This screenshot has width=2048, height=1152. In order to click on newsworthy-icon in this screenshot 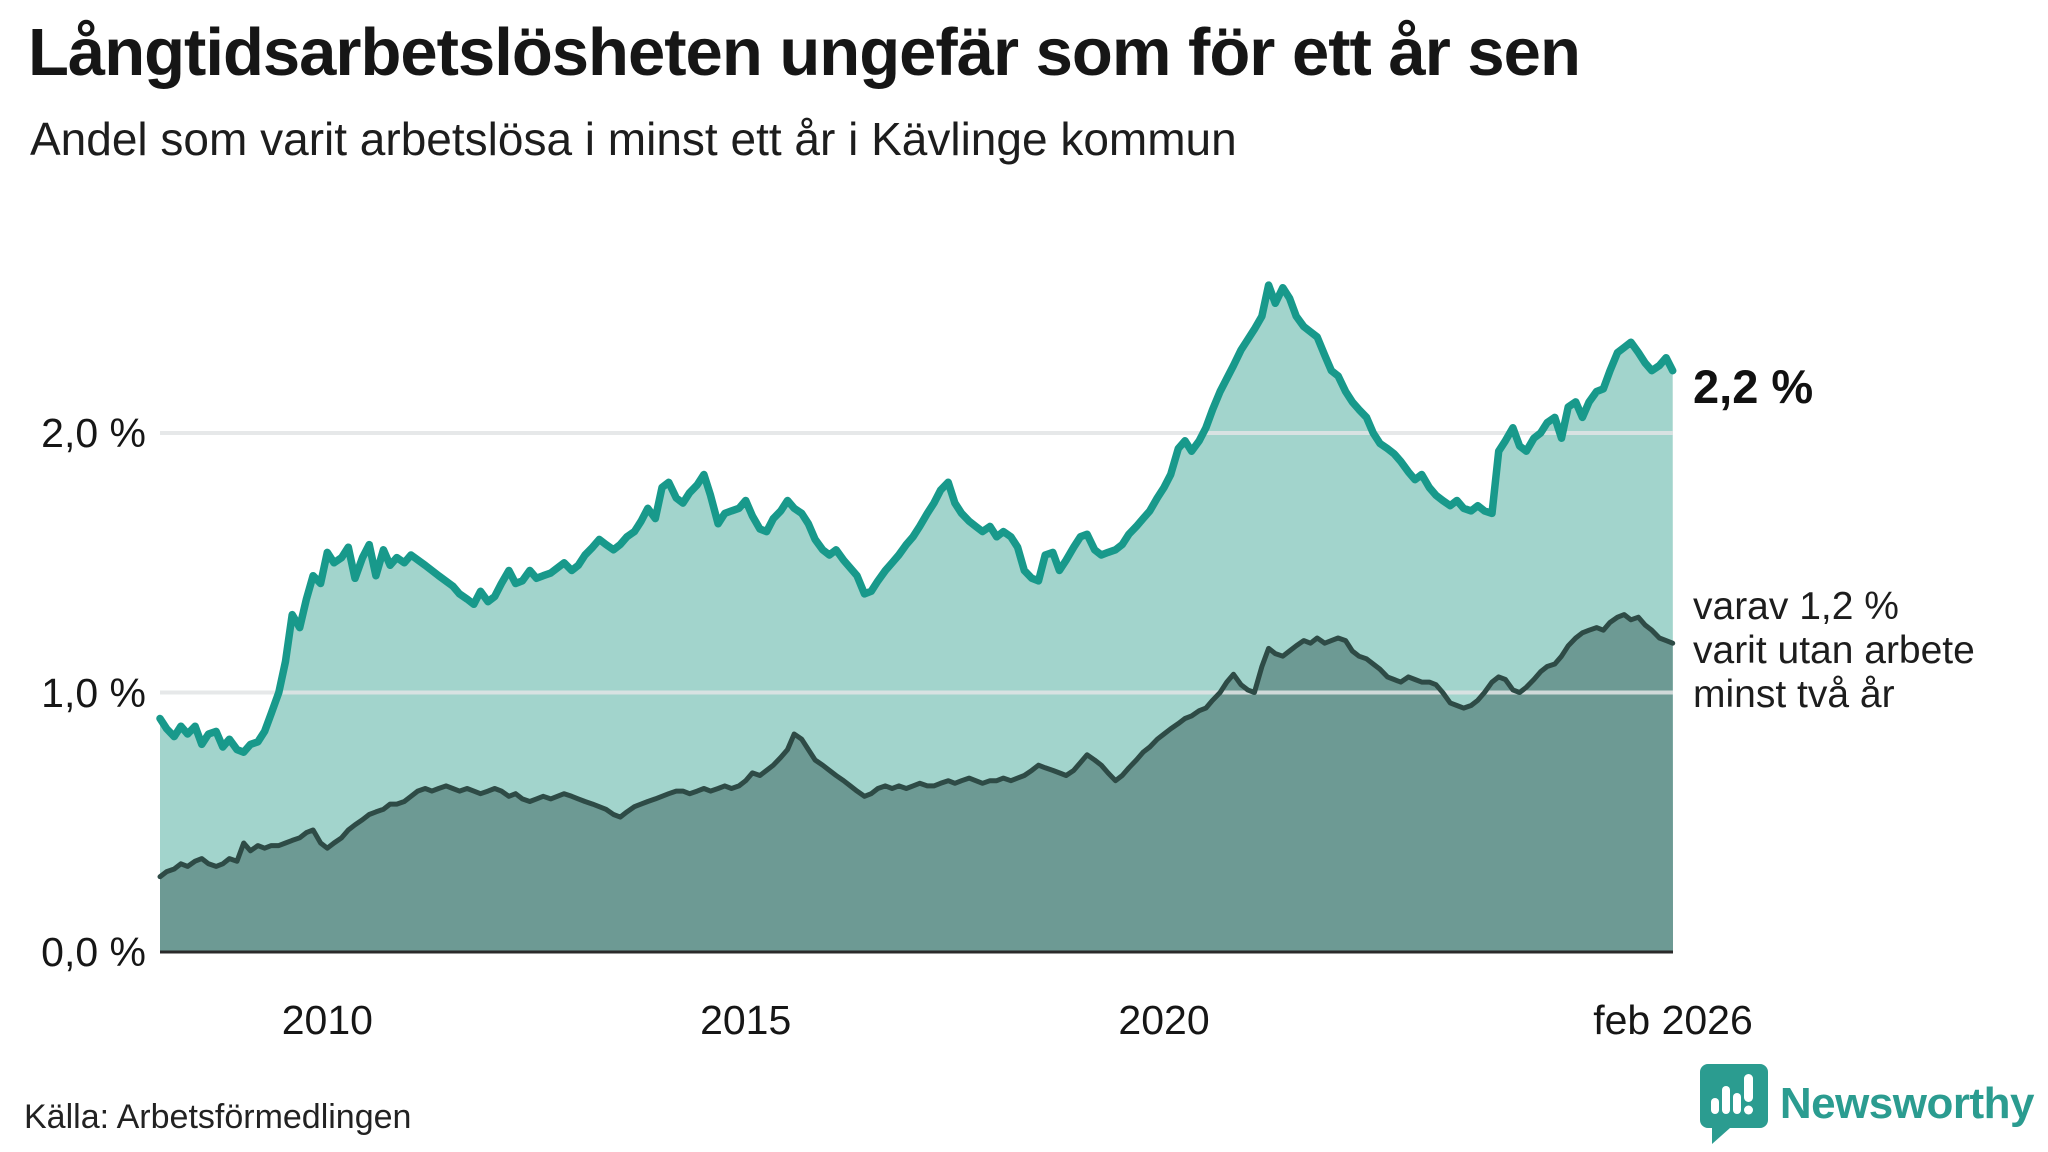, I will do `click(1733, 1104)`.